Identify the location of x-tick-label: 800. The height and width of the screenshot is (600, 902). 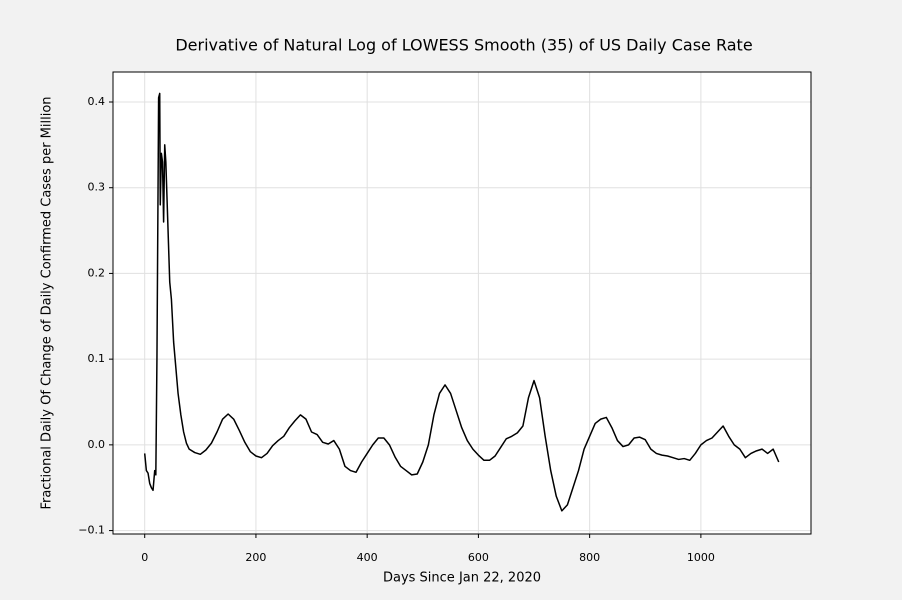
(589, 557).